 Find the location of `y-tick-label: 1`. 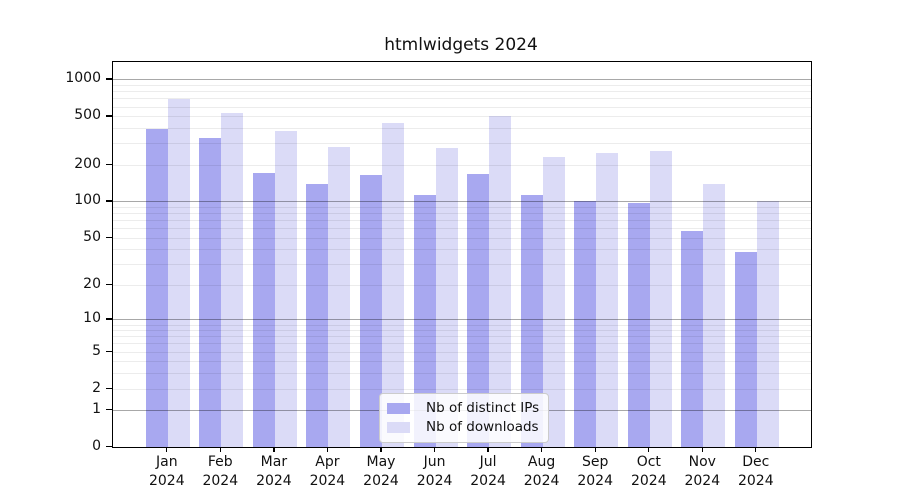

y-tick-label: 1 is located at coordinates (96, 409).